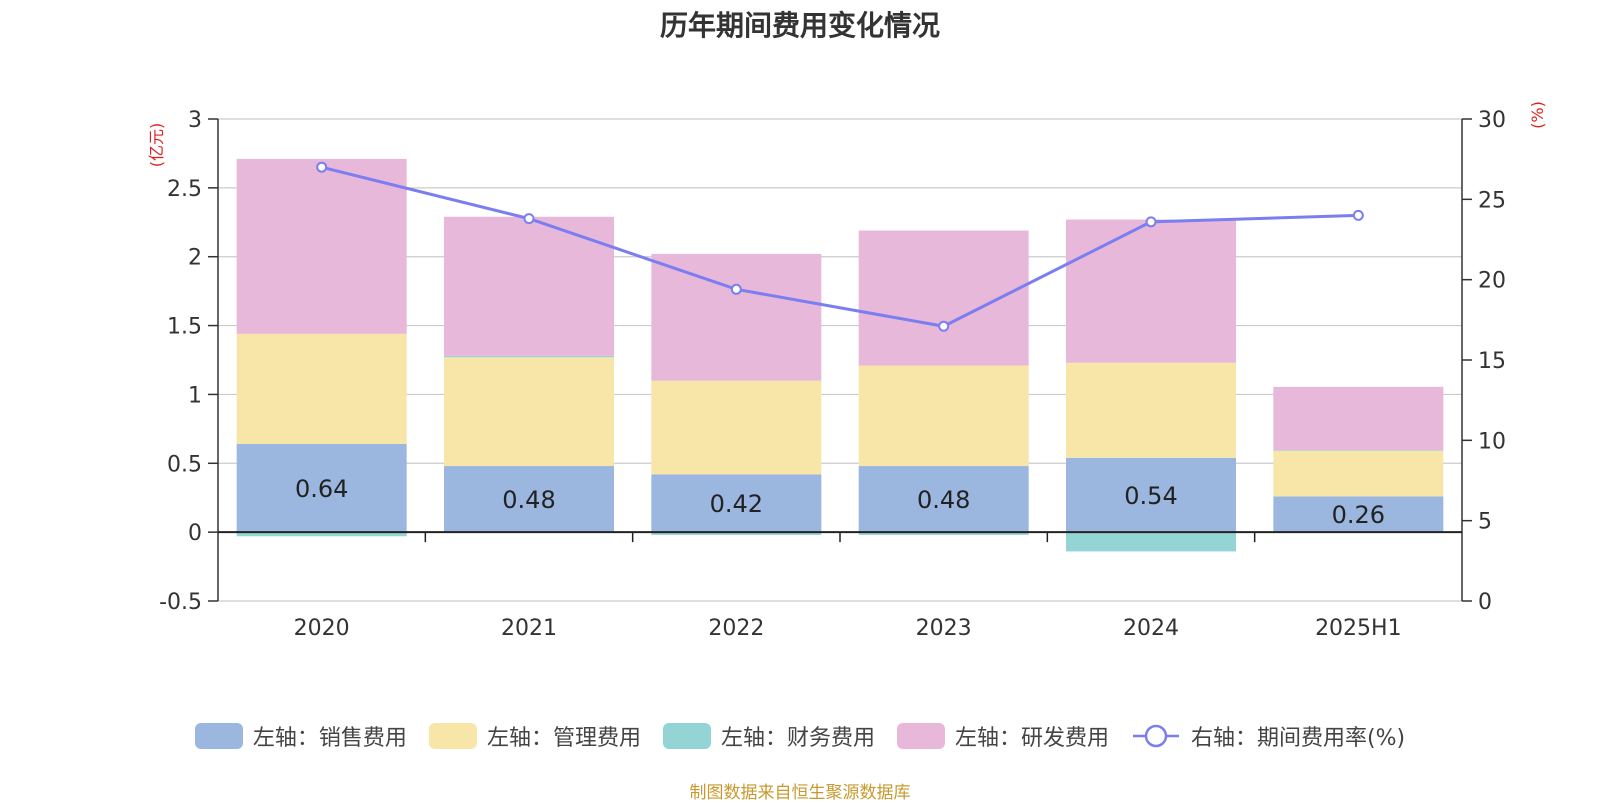 The image size is (1600, 803). Describe the element at coordinates (1492, 441) in the screenshot. I see `right-axis-tick-label: 10` at that location.